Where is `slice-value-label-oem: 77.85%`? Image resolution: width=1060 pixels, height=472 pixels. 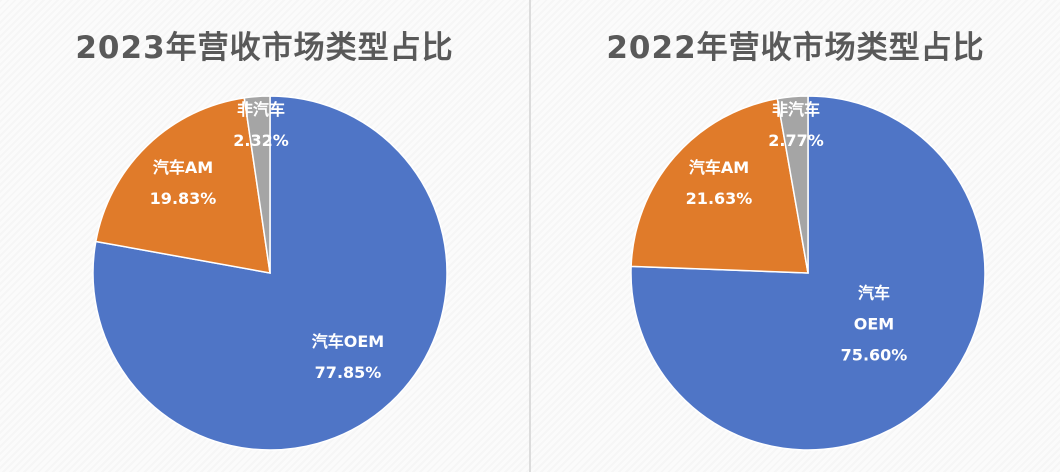
slice-value-label-oem: 77.85% is located at coordinates (348, 372).